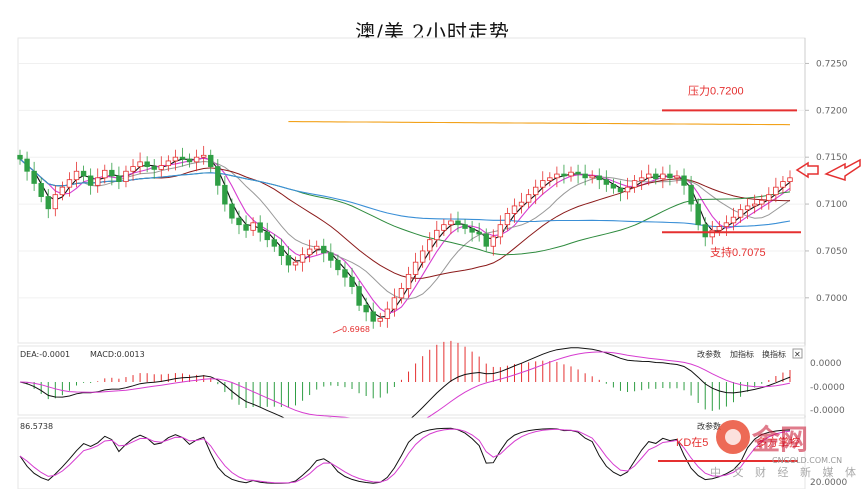  I want to click on macd-tick-1: -0.0000, so click(827, 388).